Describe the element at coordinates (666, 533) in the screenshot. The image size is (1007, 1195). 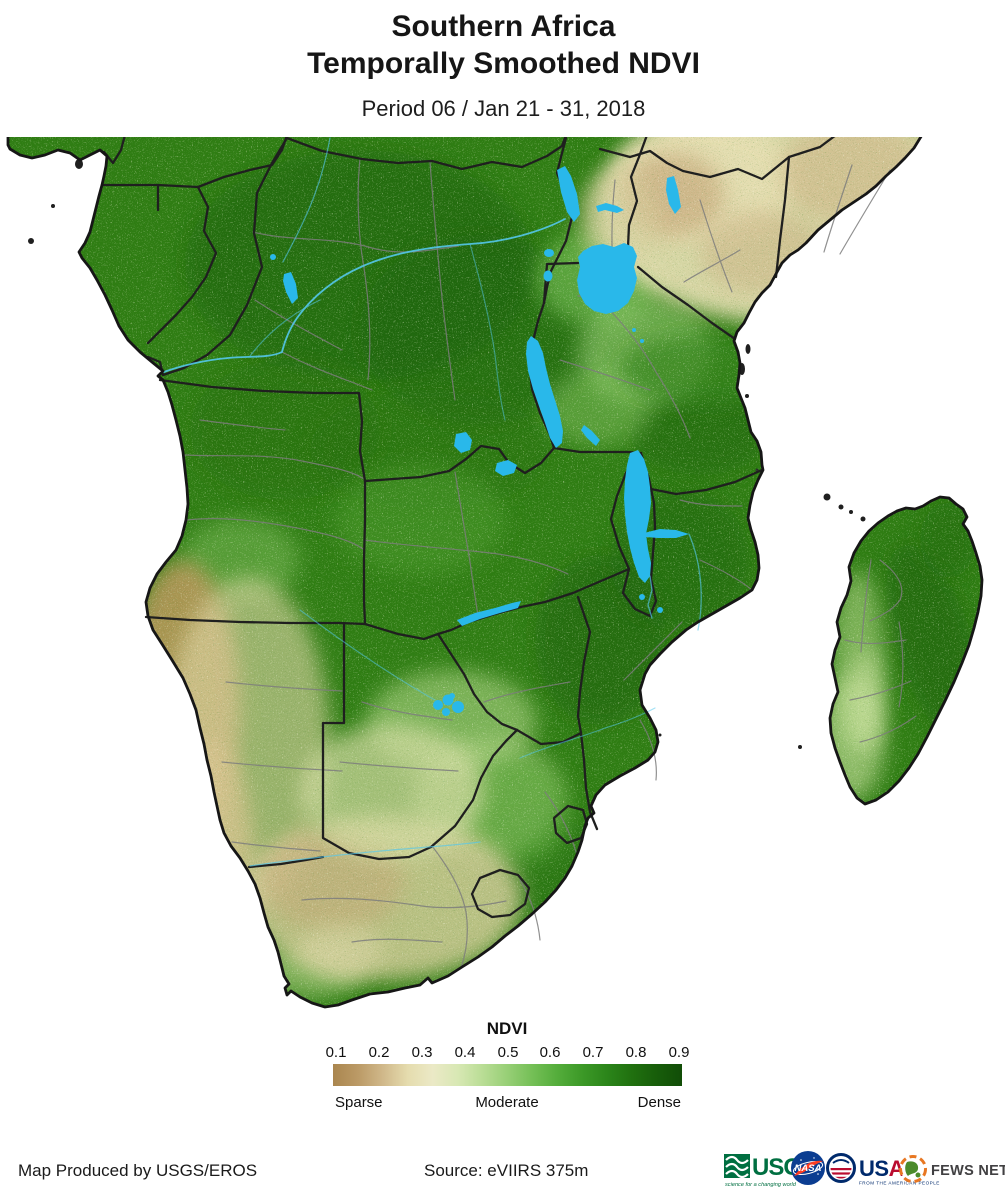
I see `lake-cahora-bassa` at that location.